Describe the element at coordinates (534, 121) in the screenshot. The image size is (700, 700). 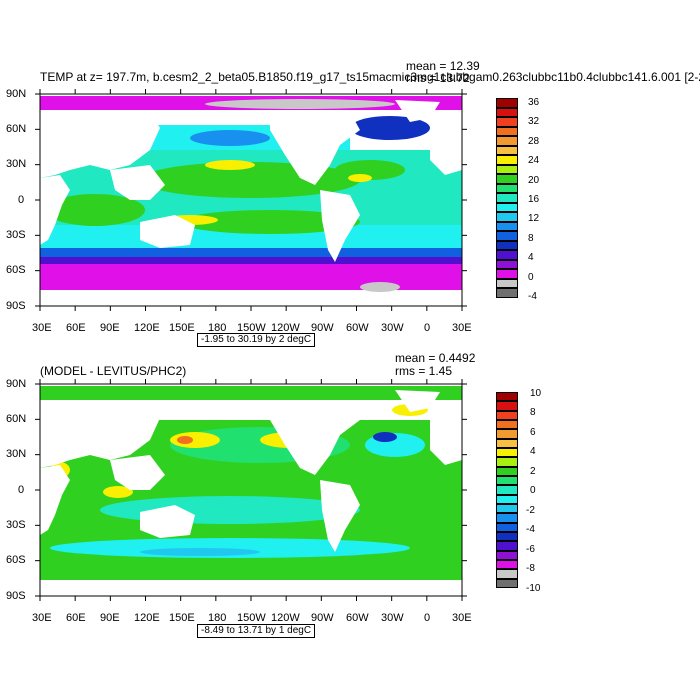
I see `colorbar-label: 32` at that location.